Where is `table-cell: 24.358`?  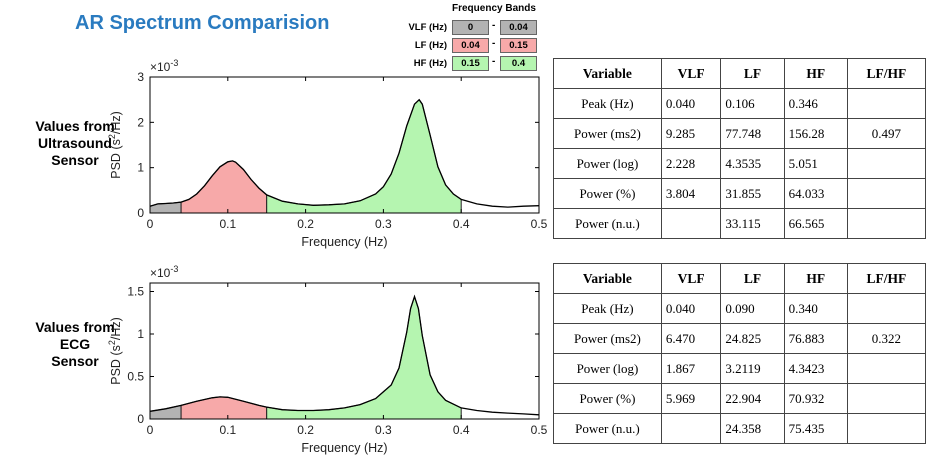 table-cell: 24.358 is located at coordinates (752, 428).